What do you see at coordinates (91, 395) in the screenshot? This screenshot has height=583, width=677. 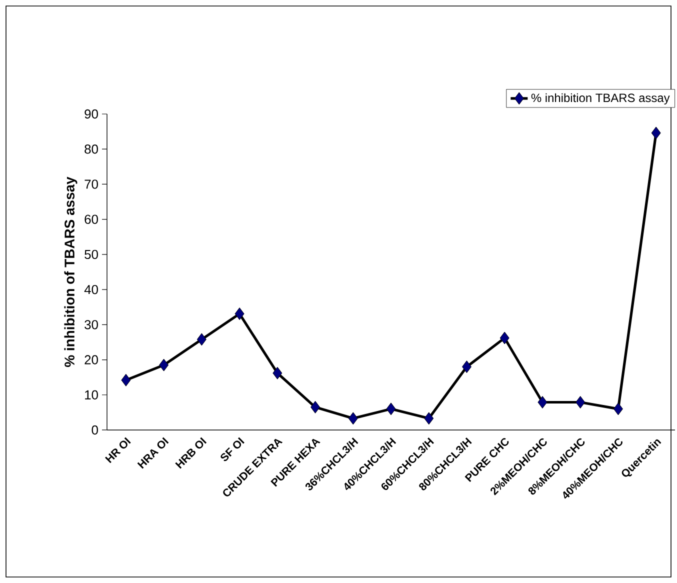 I see `y-tick-label: 10` at bounding box center [91, 395].